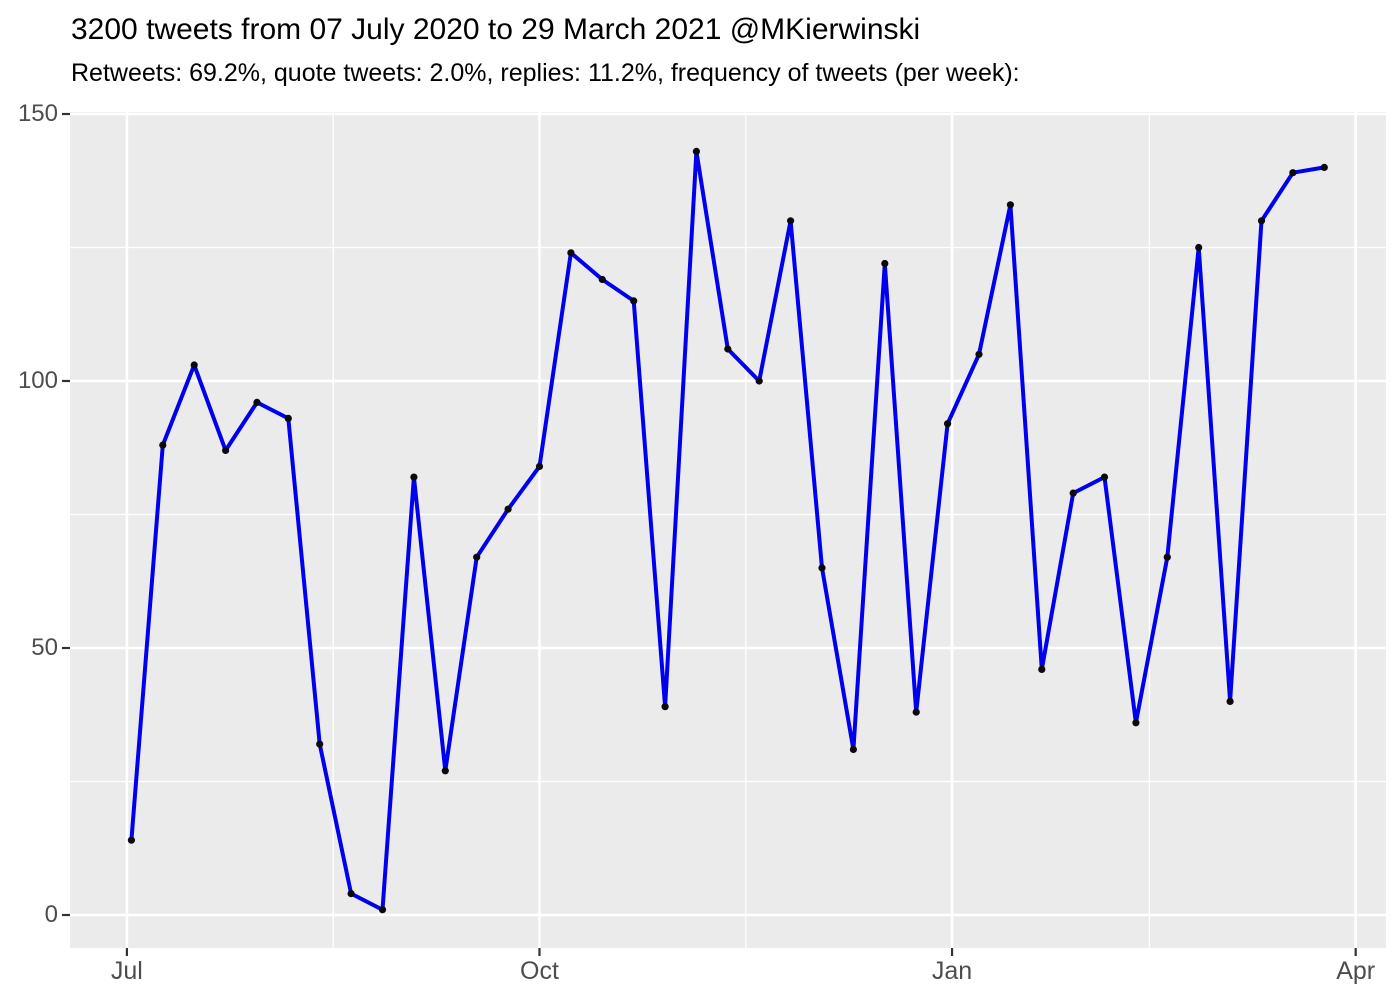 The width and height of the screenshot is (1400, 1000). I want to click on x-axis-tick-label: Apr, so click(1356, 971).